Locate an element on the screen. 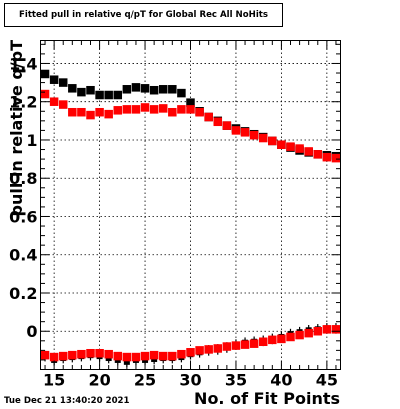 The image size is (400, 409). y-tick-label: 1.2 is located at coordinates (23, 102).